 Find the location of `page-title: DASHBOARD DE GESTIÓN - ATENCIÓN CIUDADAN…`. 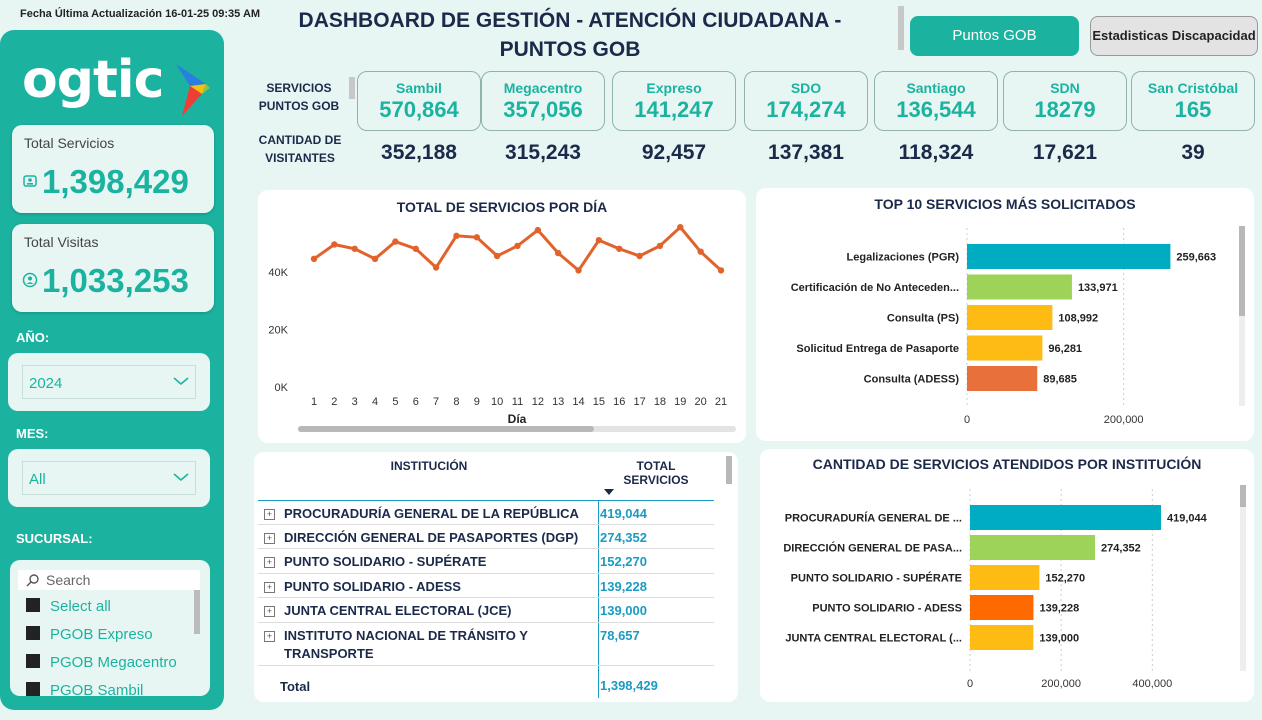

page-title: DASHBOARD DE GESTIÓN - ATENCIÓN CIUDADAN… is located at coordinates (570, 35).